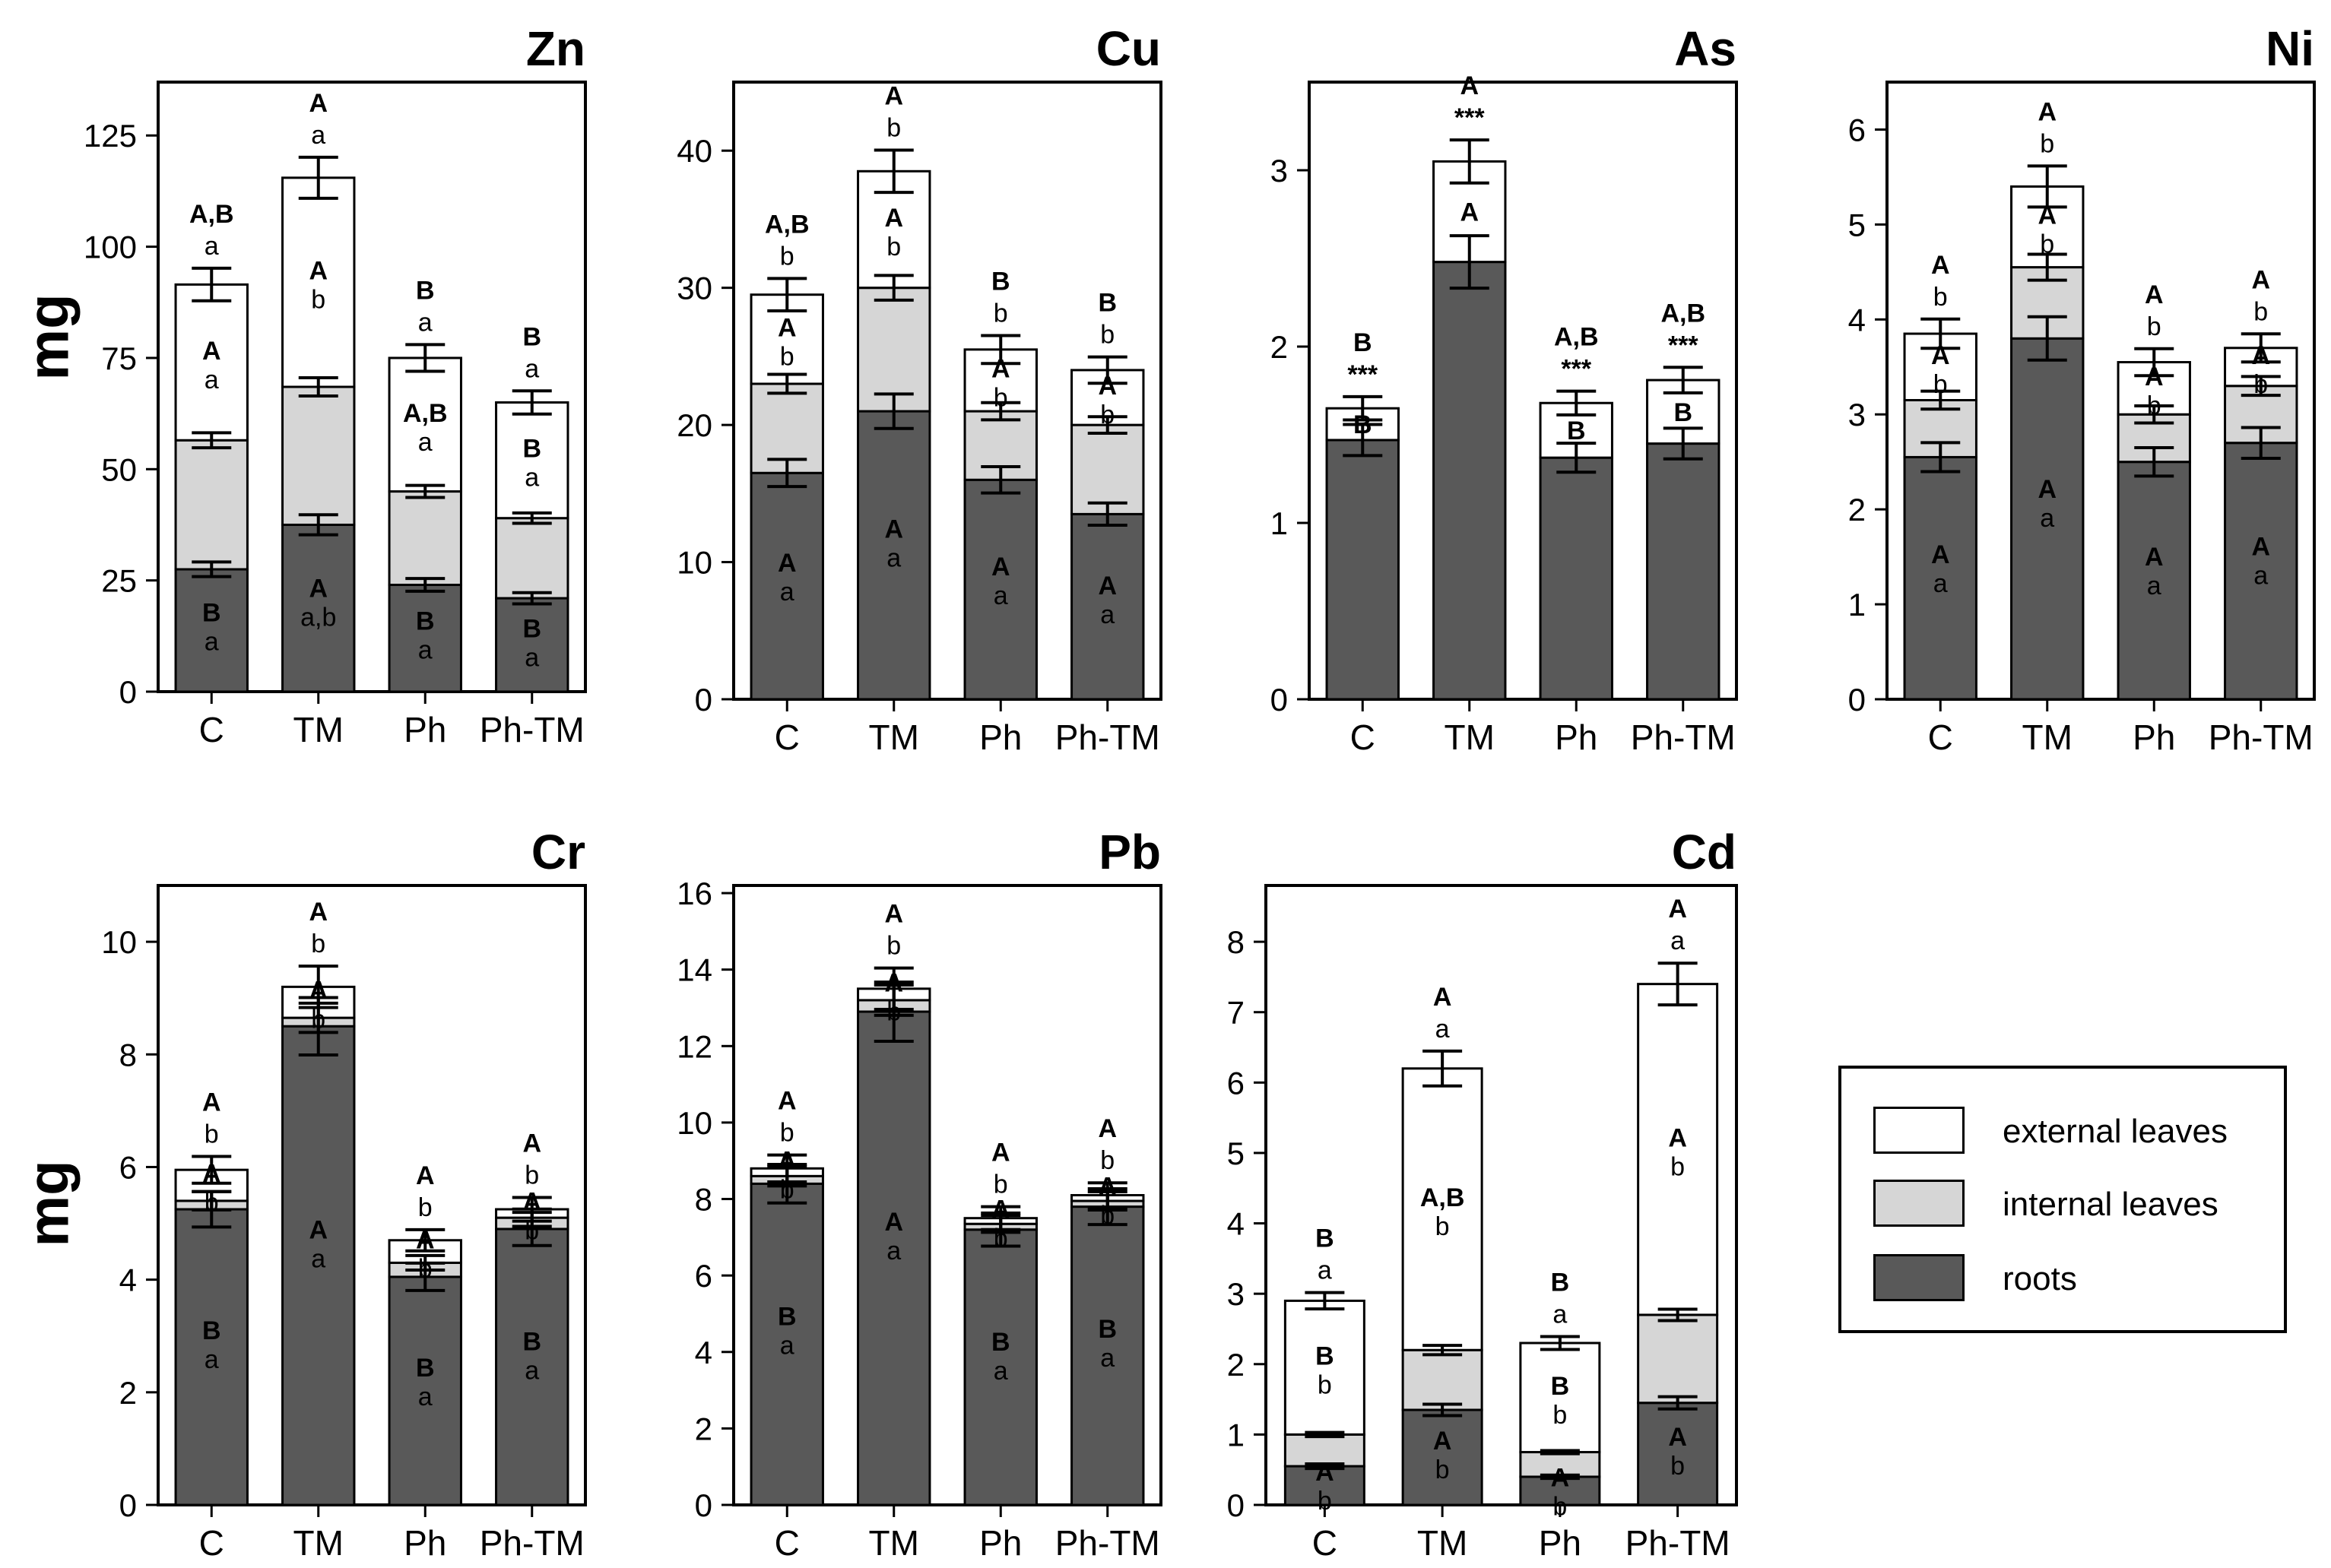 This screenshot has height=1568, width=2331. Describe the element at coordinates (1576, 369) in the screenshot. I see `ann-top-sub-As-Ph: ***` at that location.